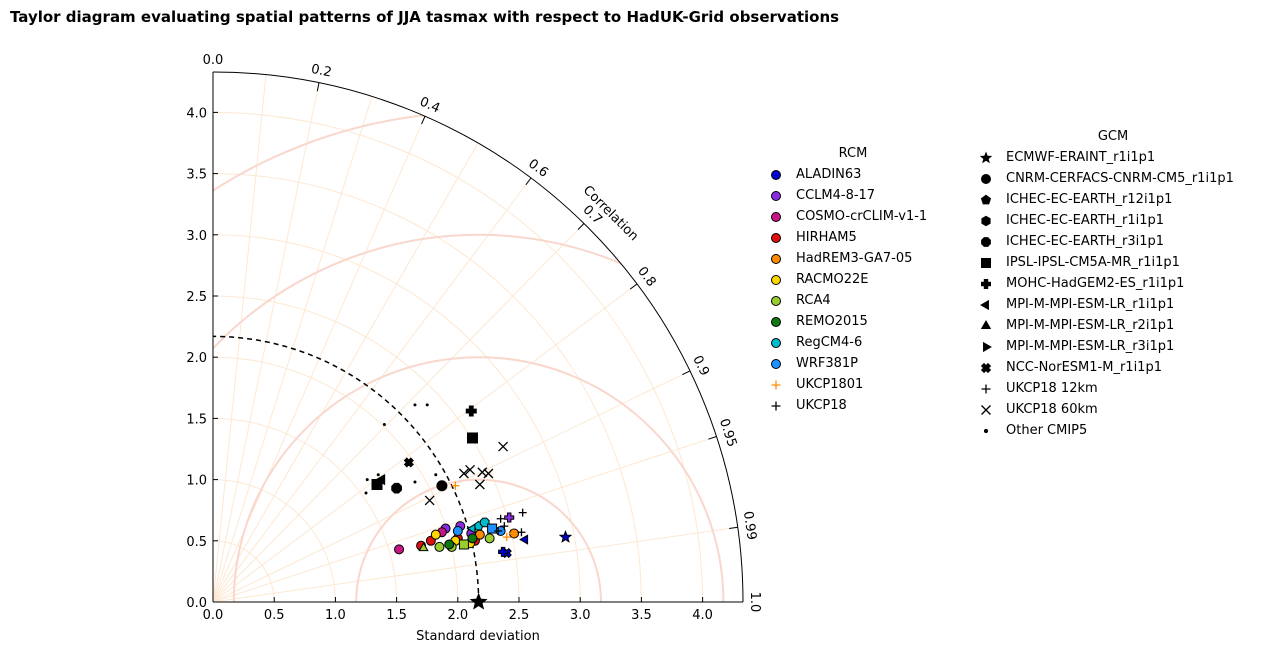 This screenshot has width=1270, height=653. I want to click on correlation-tick-label: 0.0, so click(213, 60).